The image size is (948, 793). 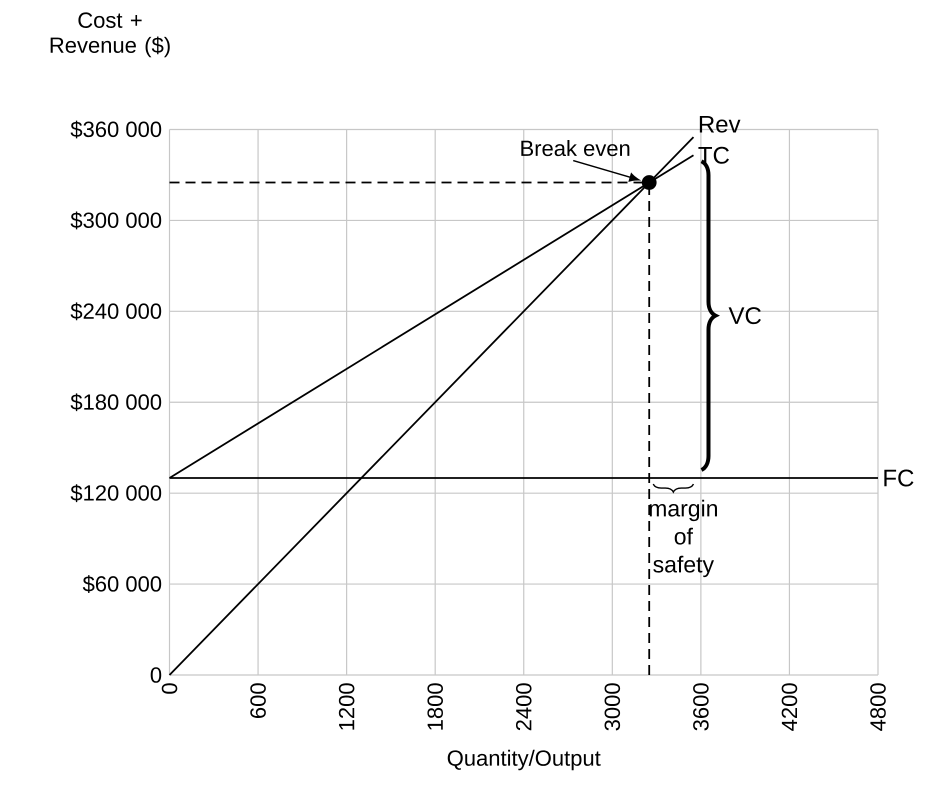 I want to click on y-tick-label: $120 000, so click(x=116, y=493).